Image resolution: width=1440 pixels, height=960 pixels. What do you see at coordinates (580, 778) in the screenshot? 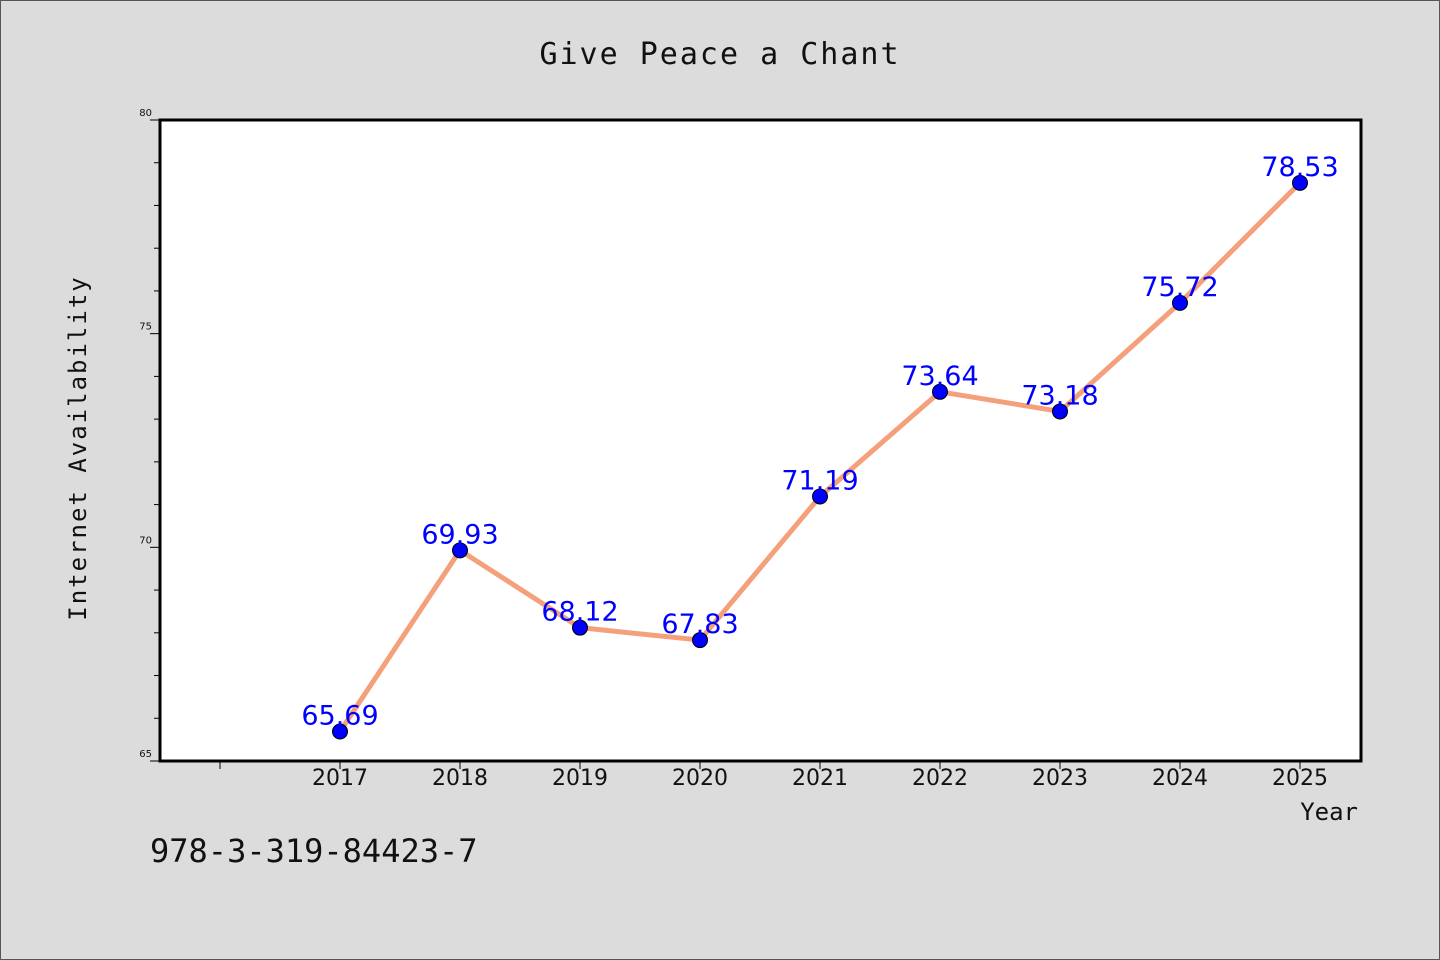
I see `x-tick-label: 2019` at bounding box center [580, 778].